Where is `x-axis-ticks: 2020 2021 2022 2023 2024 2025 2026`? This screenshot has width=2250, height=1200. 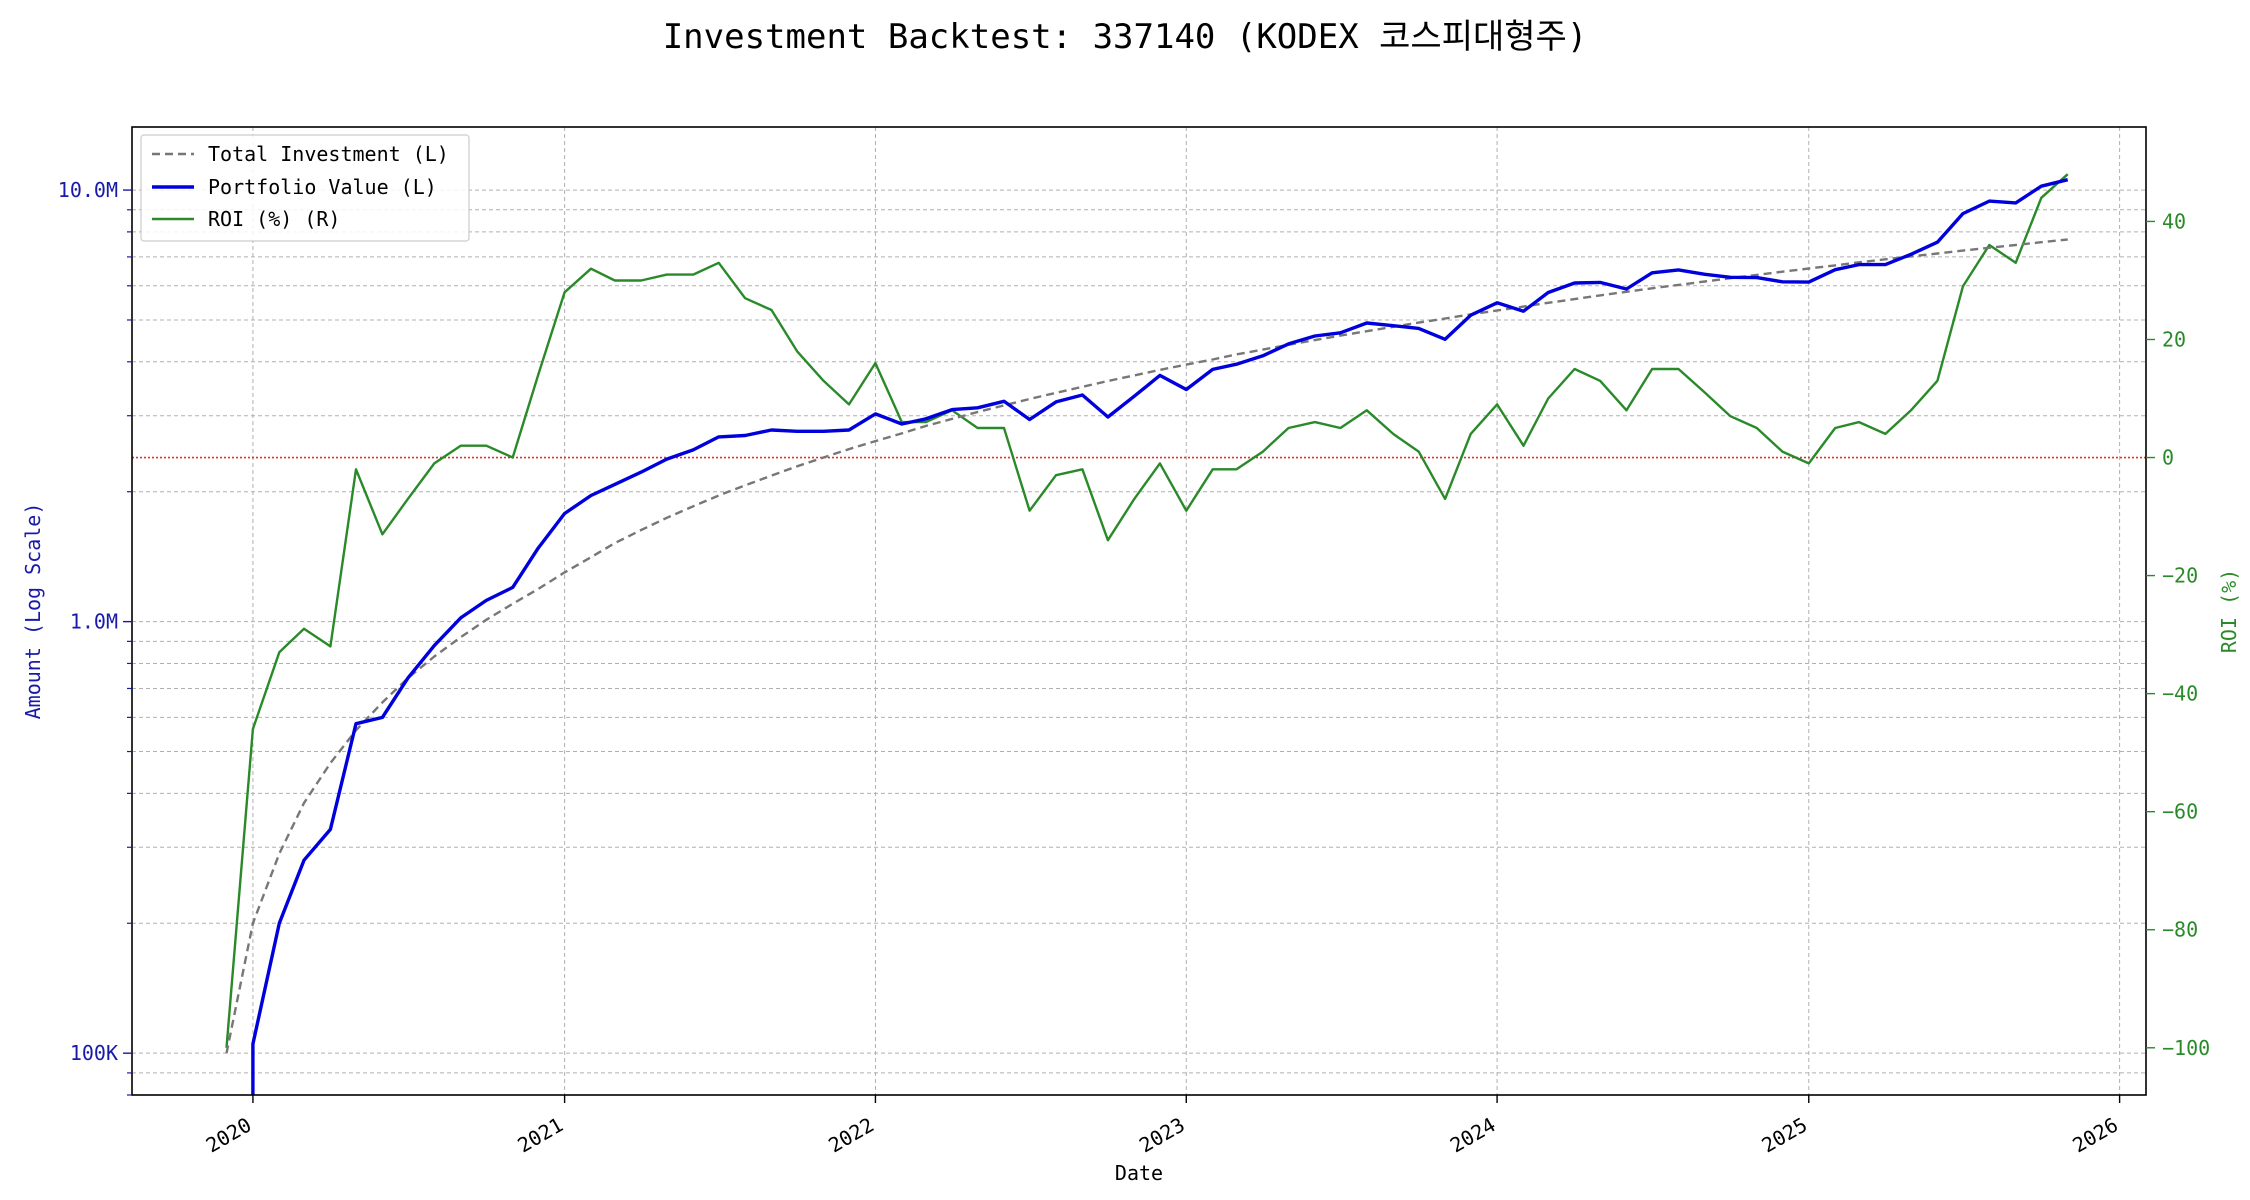
x-axis-ticks: 2020 2021 2022 2023 2024 2025 2026 is located at coordinates (1162, 1126).